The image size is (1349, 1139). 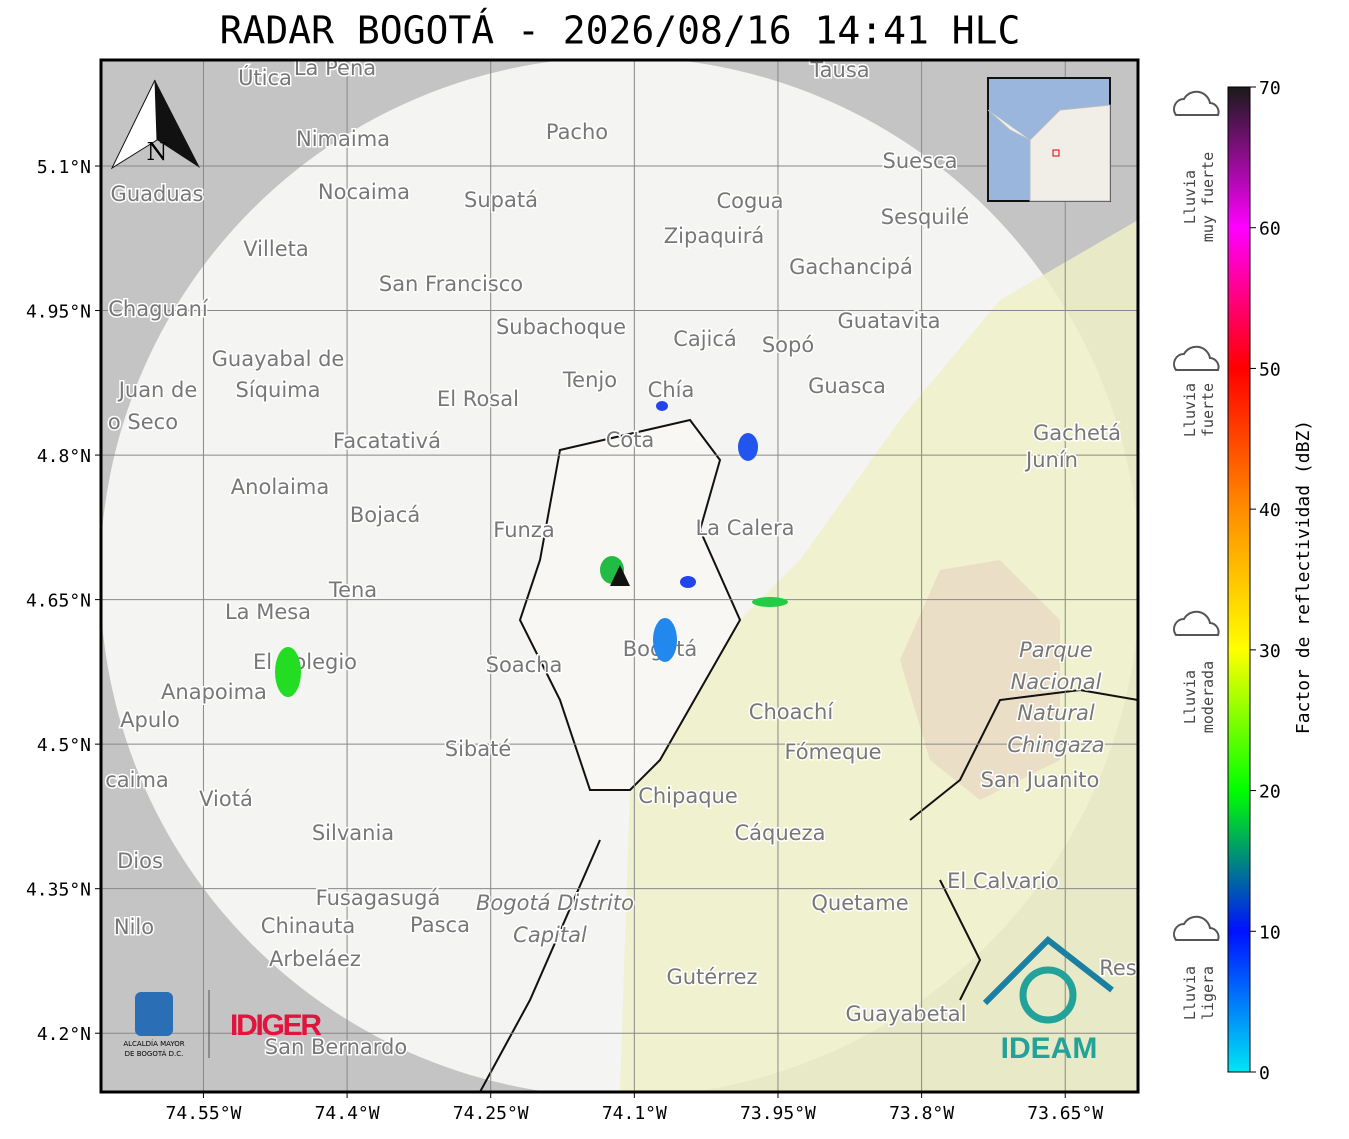 I want to click on place-label: Cajicá, so click(x=705, y=339).